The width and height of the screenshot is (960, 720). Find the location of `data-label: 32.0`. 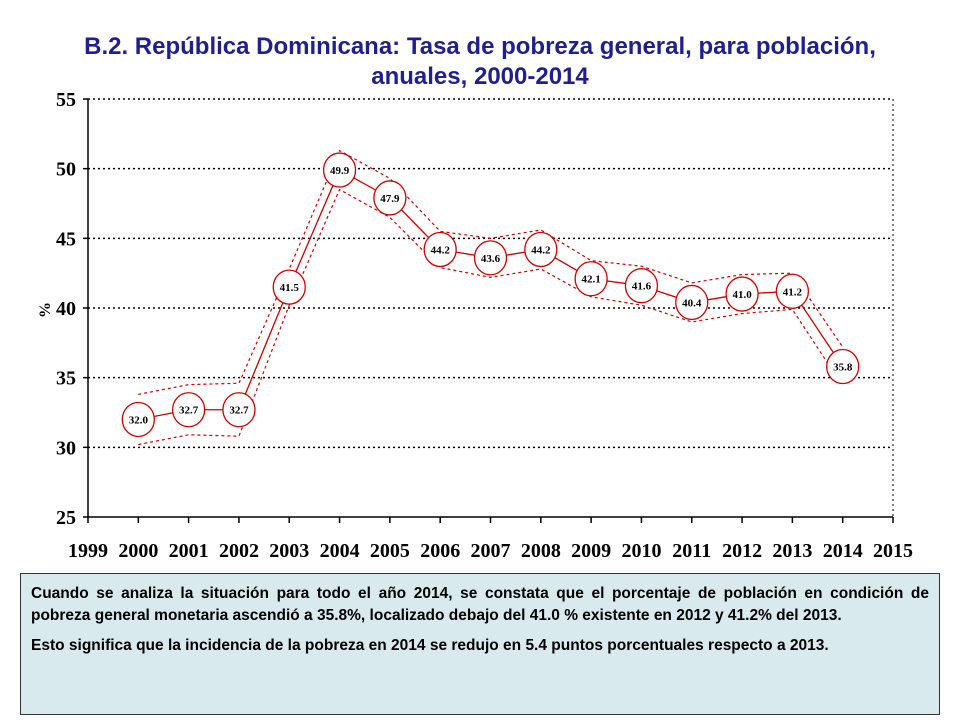

data-label: 32.0 is located at coordinates (139, 420).